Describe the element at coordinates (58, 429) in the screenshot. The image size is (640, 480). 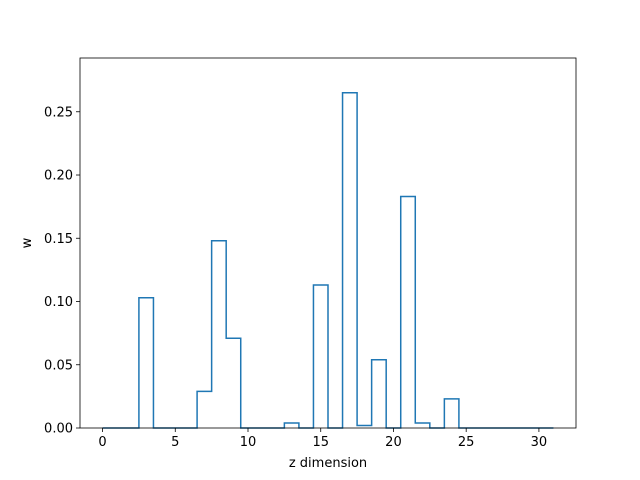
I see `y-tick-label: 0.00` at that location.